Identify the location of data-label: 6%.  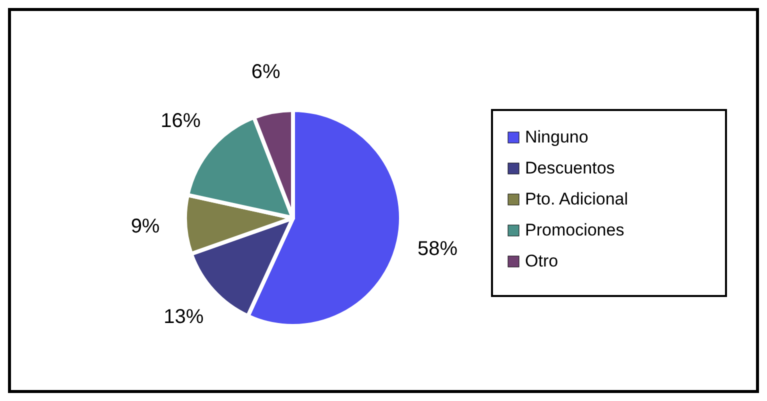
(265, 71).